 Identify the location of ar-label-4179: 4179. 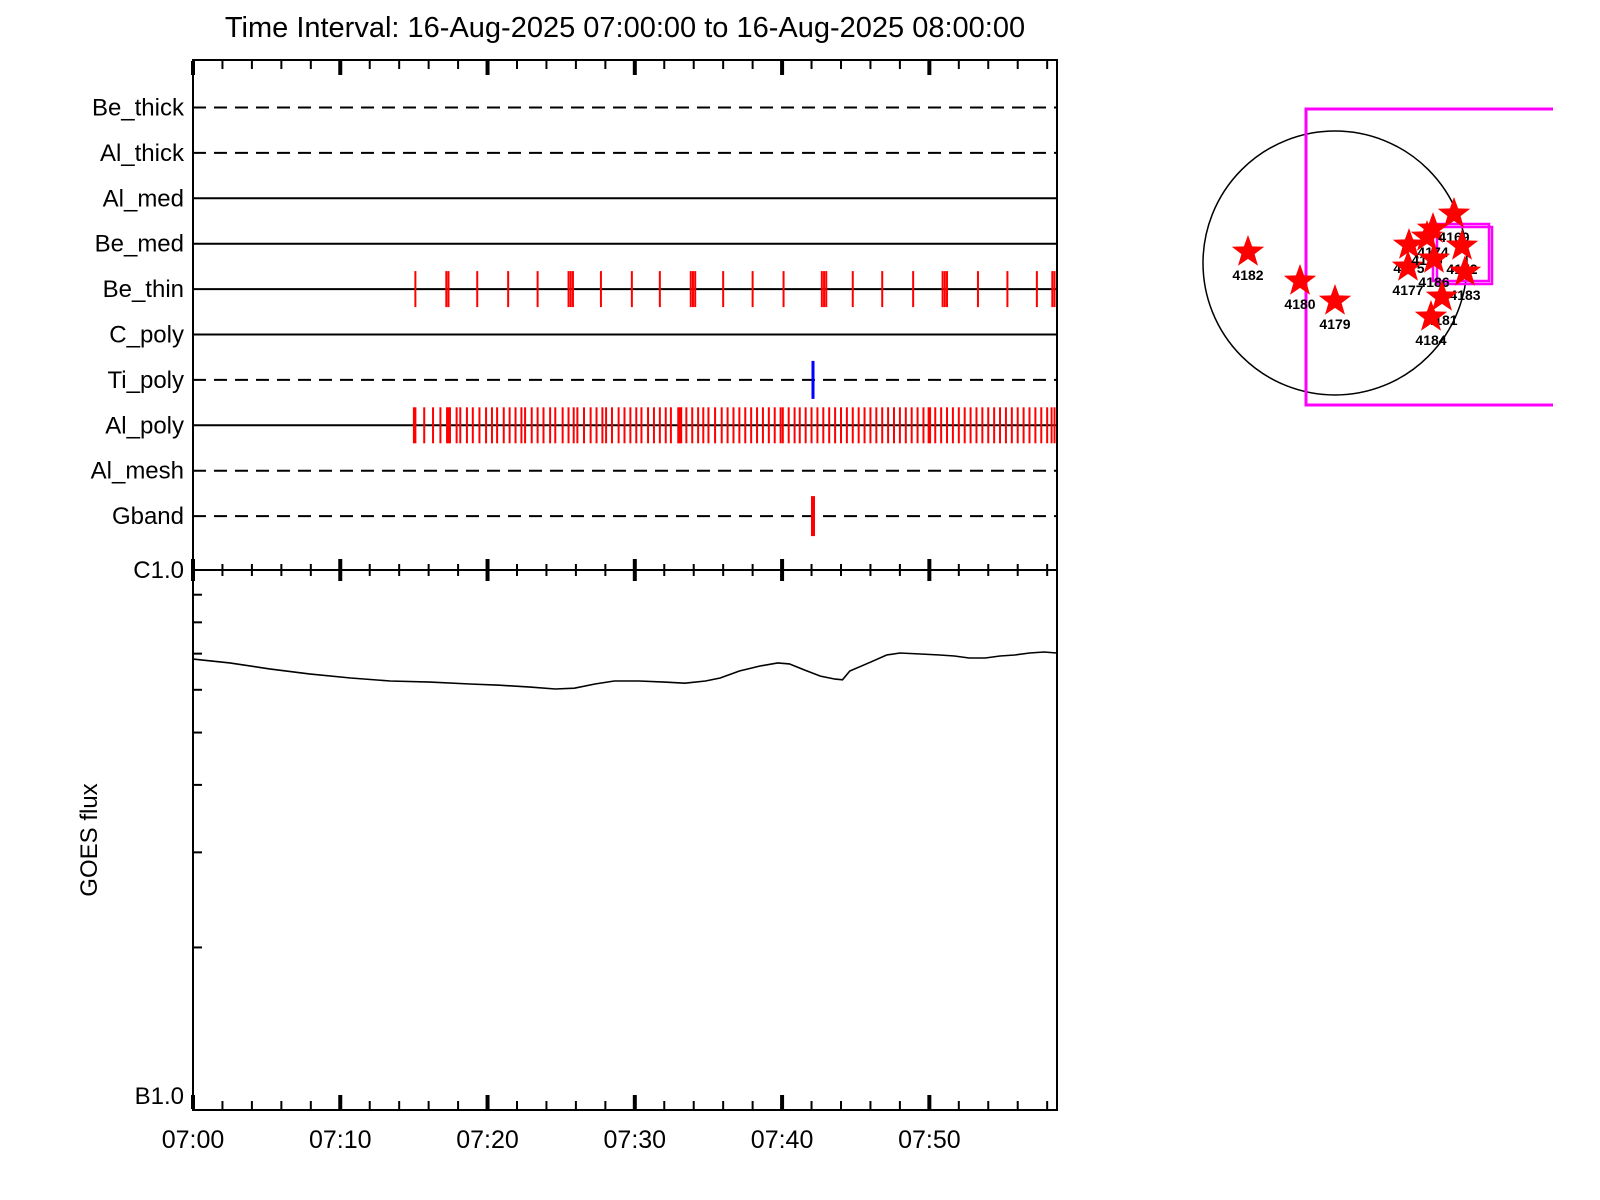
(1334, 324).